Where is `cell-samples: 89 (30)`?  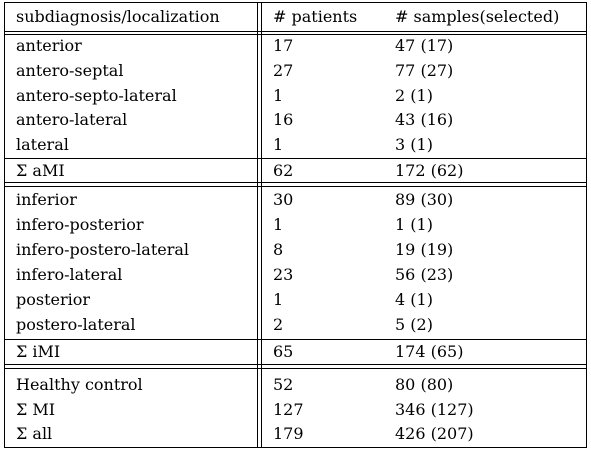 cell-samples: 89 (30) is located at coordinates (424, 199).